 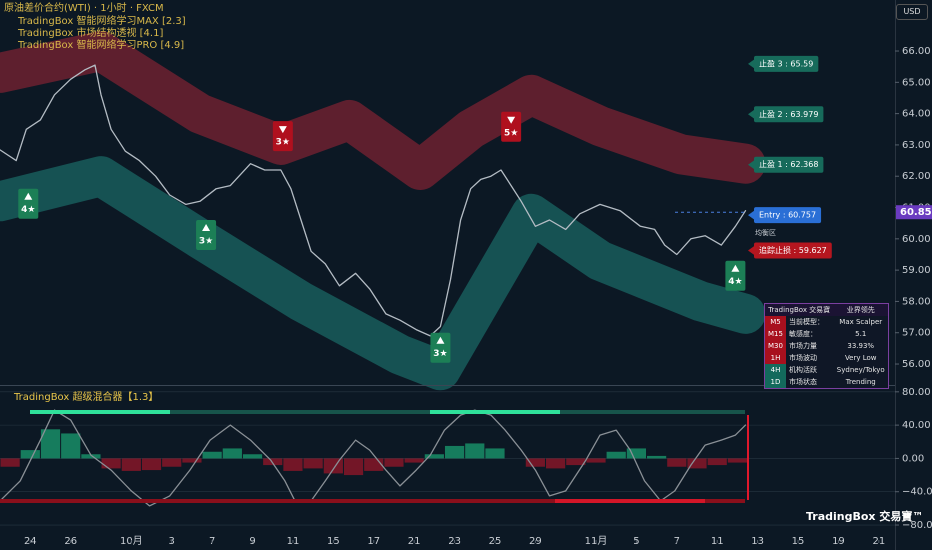 What do you see at coordinates (802, 370) in the screenshot?
I see `metric: 机构活跃` at bounding box center [802, 370].